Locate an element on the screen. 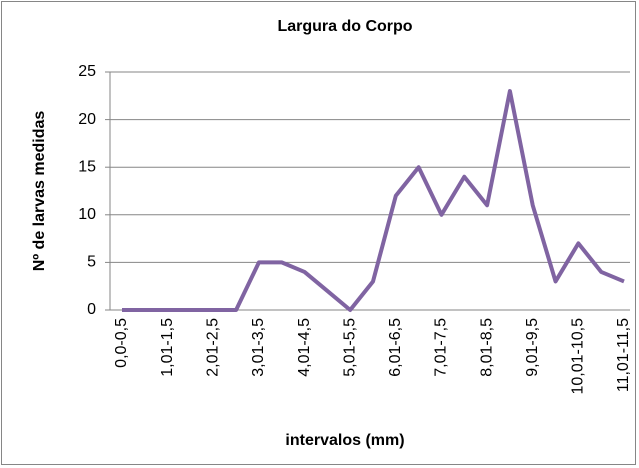  x-tick-label: 11,01-11,5 is located at coordinates (623, 355).